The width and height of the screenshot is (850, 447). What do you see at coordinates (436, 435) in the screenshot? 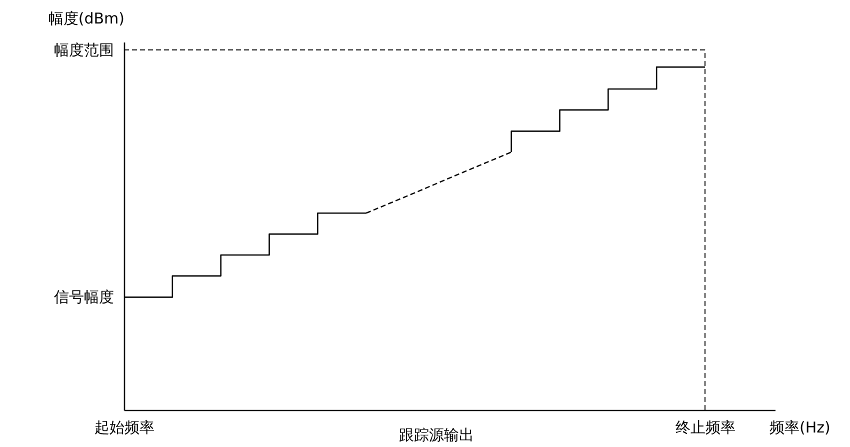
I see `text: 跟踪源输出` at bounding box center [436, 435].